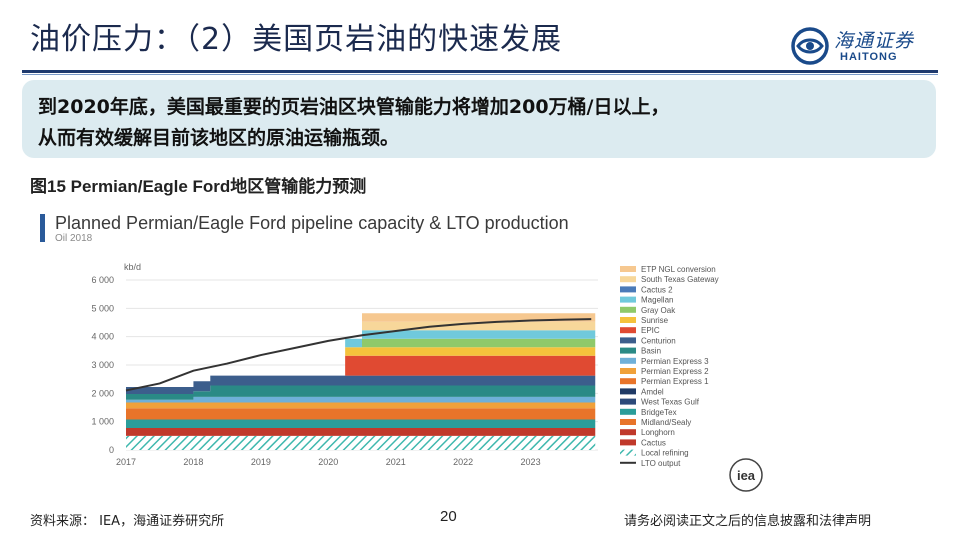 This screenshot has width=960, height=540. Describe the element at coordinates (102, 280) in the screenshot. I see `y-tick-label: 6 000` at that location.